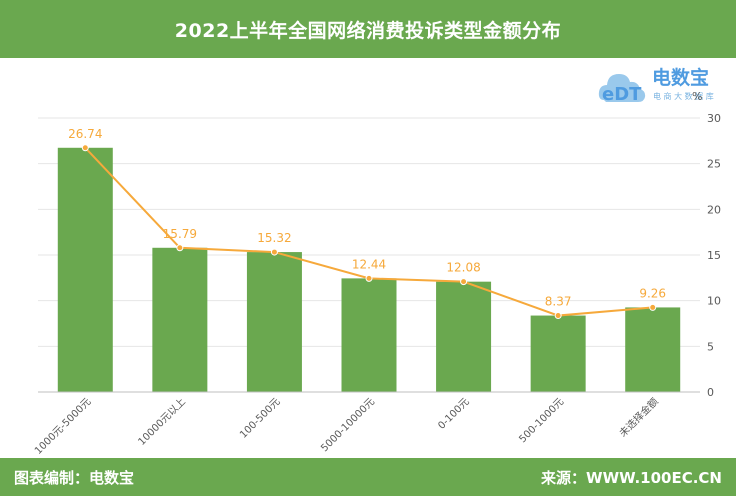  Describe the element at coordinates (453, 413) in the screenshot. I see `x-tick-label: 0-100元` at that location.